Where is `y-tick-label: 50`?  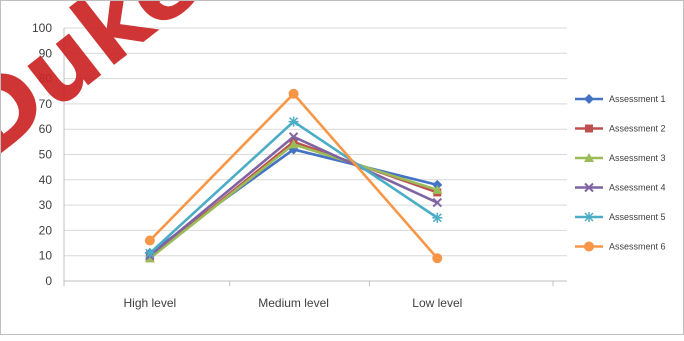 y-tick-label: 50 is located at coordinates (46, 155).